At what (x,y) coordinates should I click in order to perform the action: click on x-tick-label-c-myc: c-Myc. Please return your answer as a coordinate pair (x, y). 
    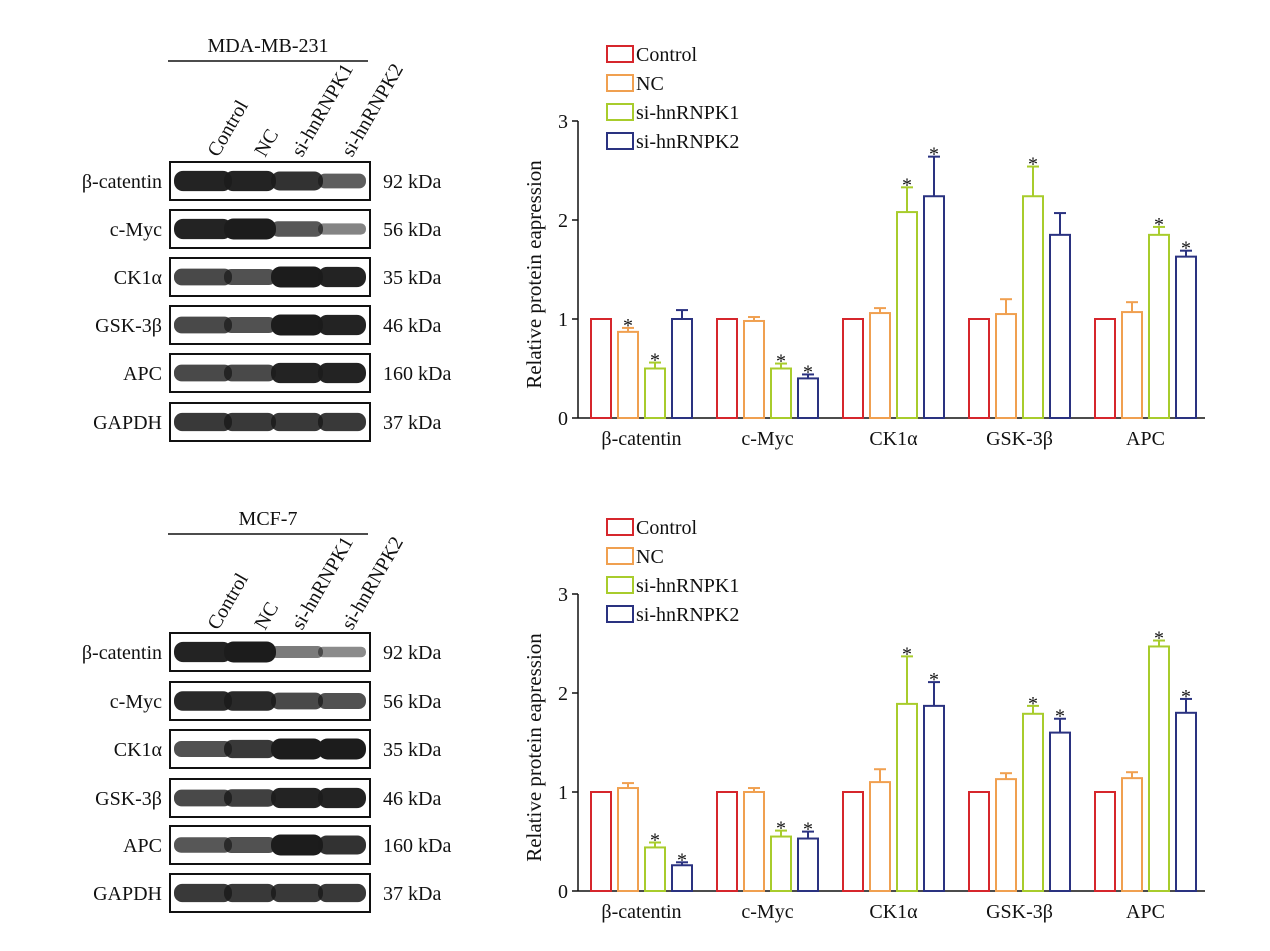
    Looking at the image, I should click on (767, 439).